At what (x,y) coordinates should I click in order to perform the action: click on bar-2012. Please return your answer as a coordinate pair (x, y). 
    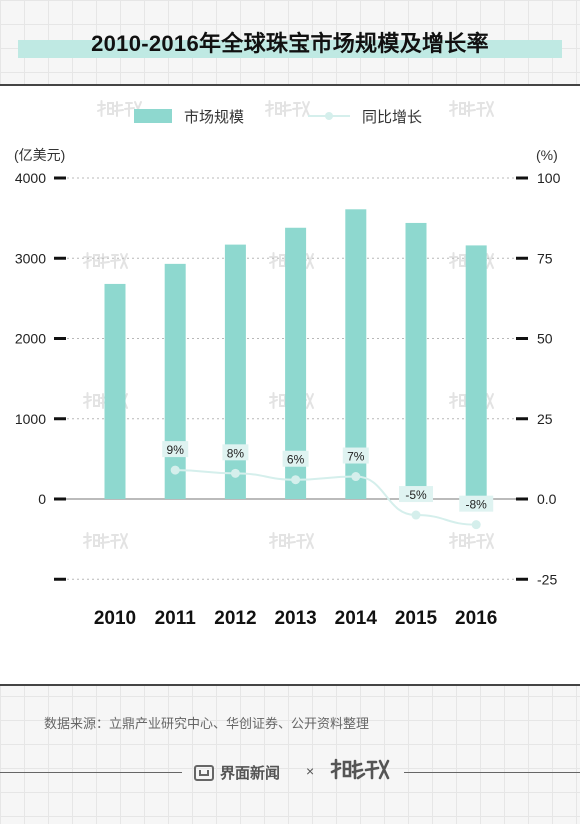
    Looking at the image, I should click on (235, 371).